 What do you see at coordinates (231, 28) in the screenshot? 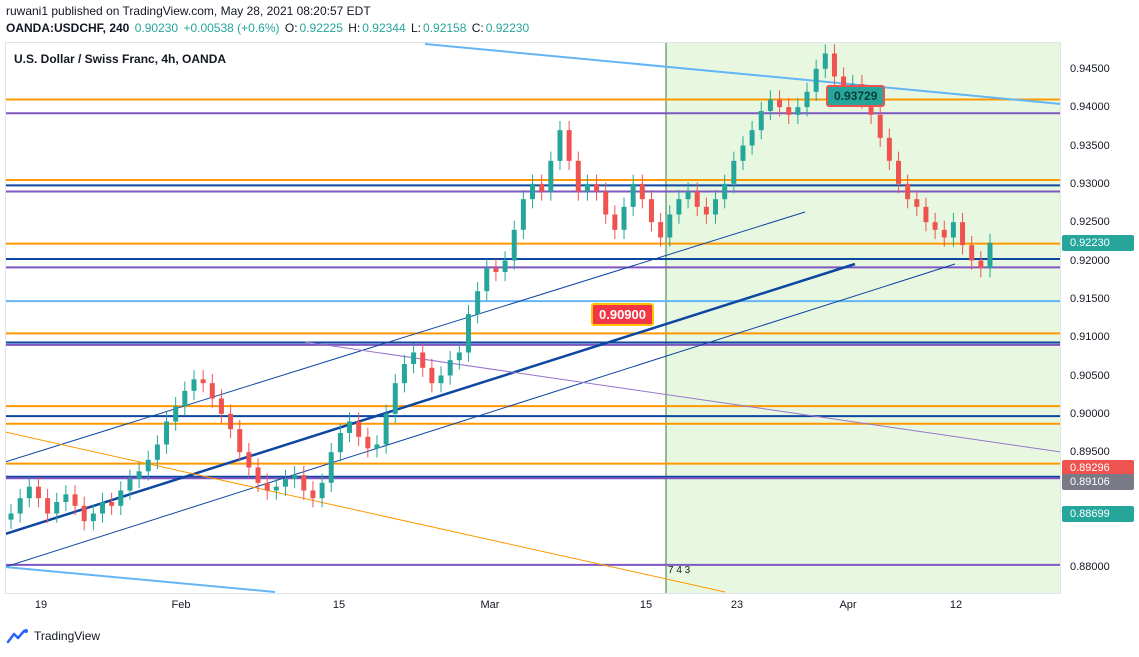
I see `price-change: +0.00538 (+0.6%)` at bounding box center [231, 28].